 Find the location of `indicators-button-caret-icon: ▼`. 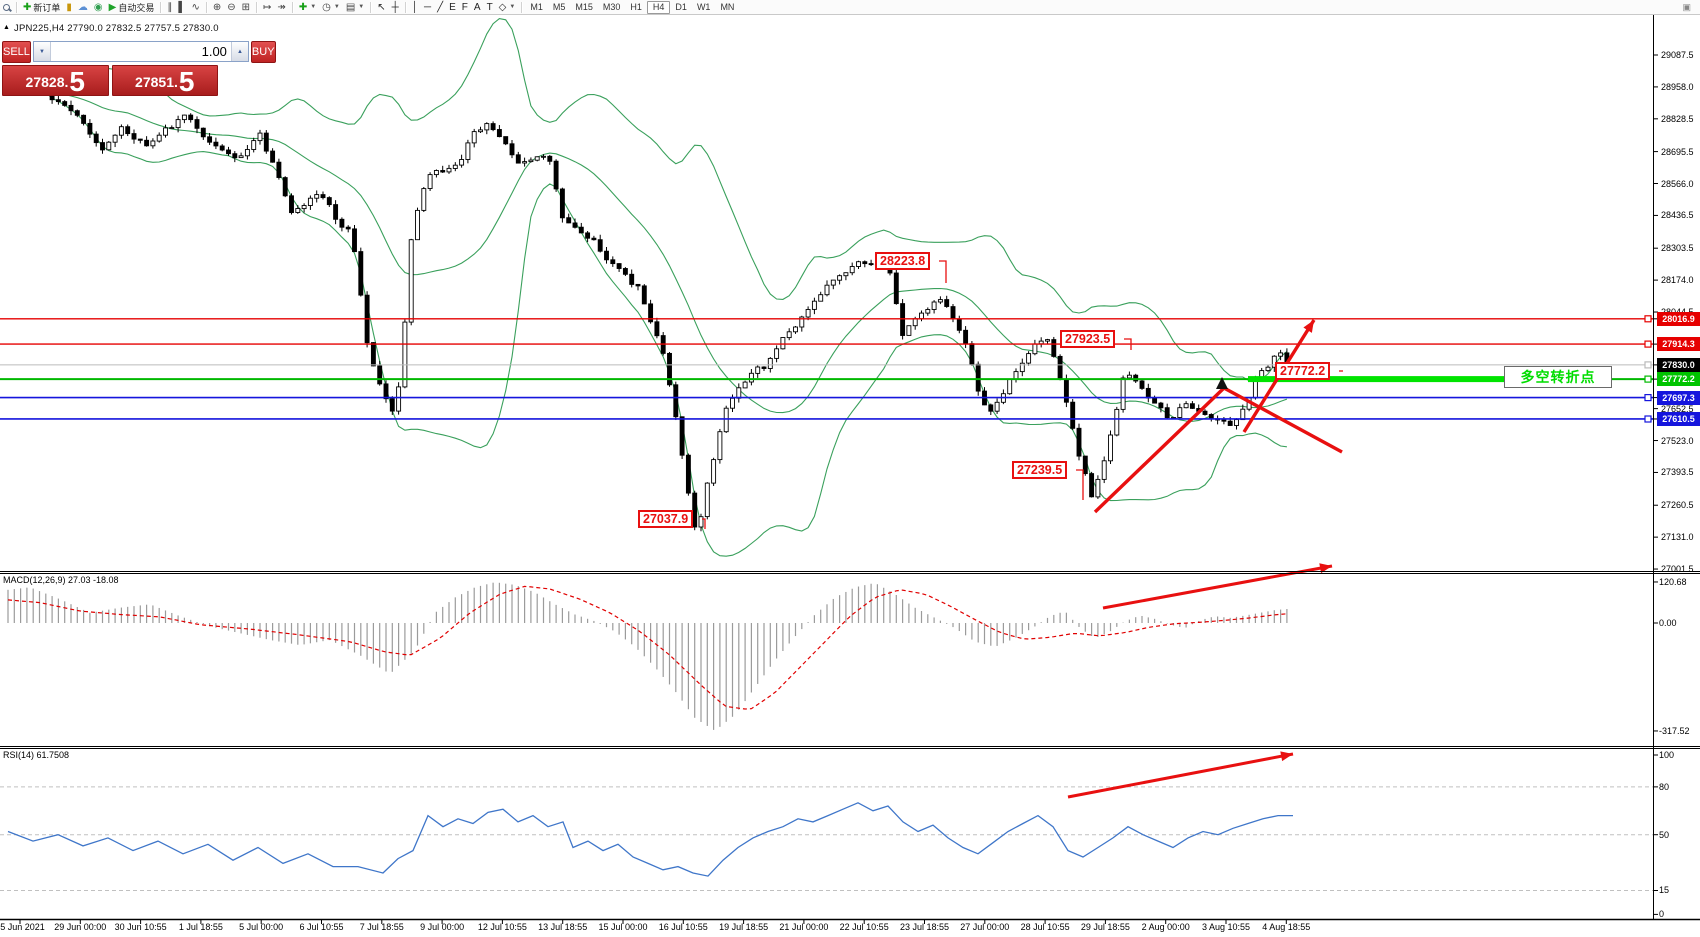

indicators-button-caret-icon: ▼ is located at coordinates (313, 7).